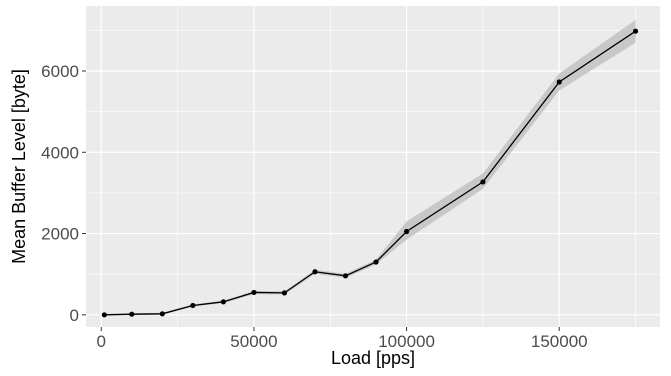 The image size is (671, 376). I want to click on x-axis-ticks: 0 50000 100000 150000, so click(342, 339).